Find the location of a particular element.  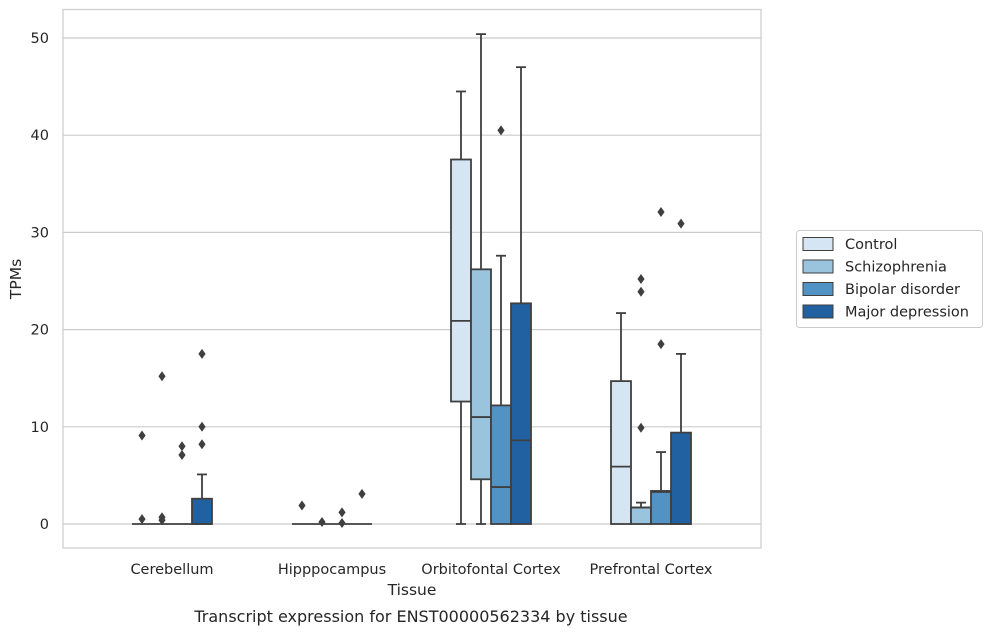

legend-label: Schizophrenia is located at coordinates (896, 268).